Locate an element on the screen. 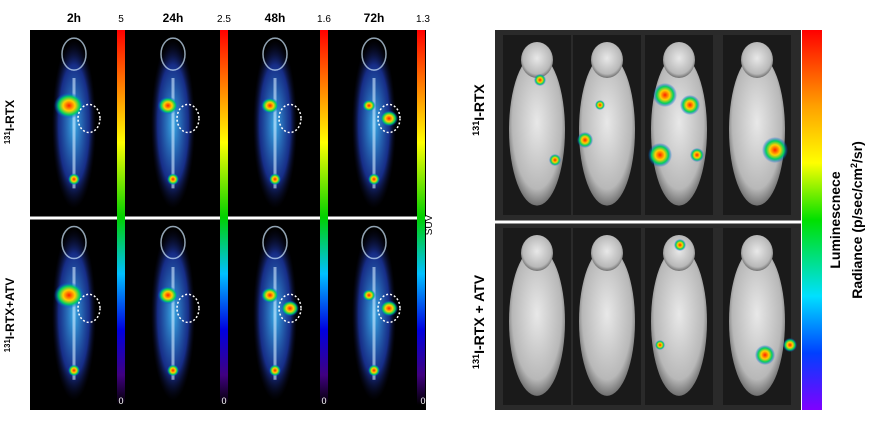 This screenshot has height=423, width=874. colorbar-max: 1.3 is located at coordinates (423, 19).